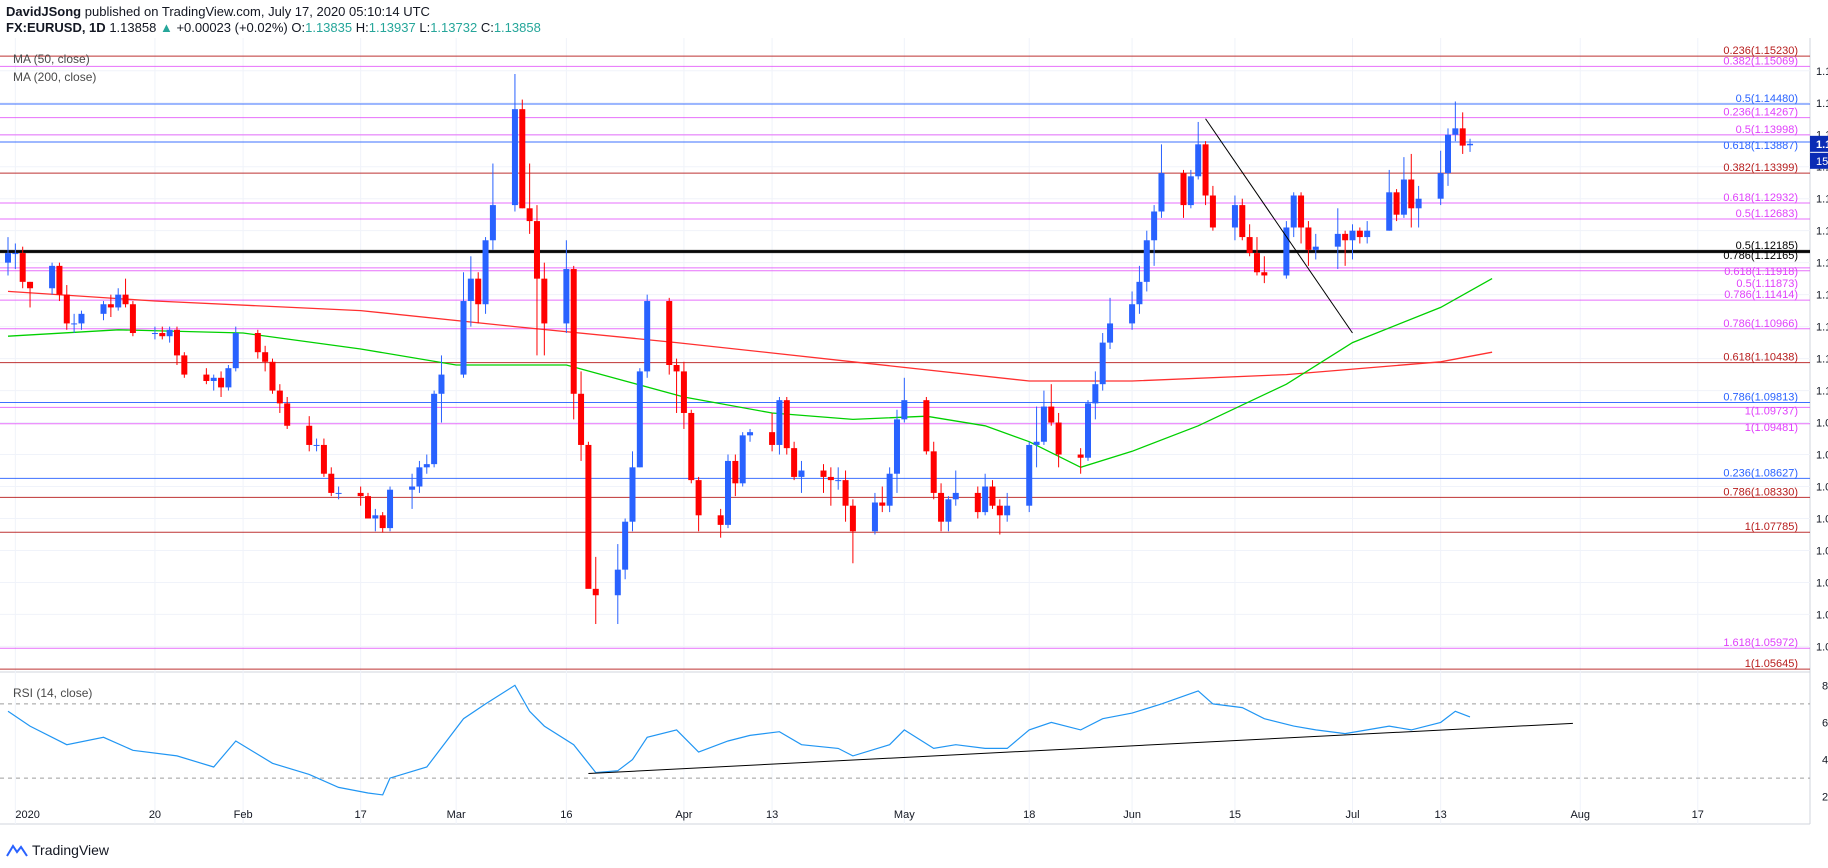  What do you see at coordinates (44, 11) in the screenshot?
I see `author-name: DavidJSong` at bounding box center [44, 11].